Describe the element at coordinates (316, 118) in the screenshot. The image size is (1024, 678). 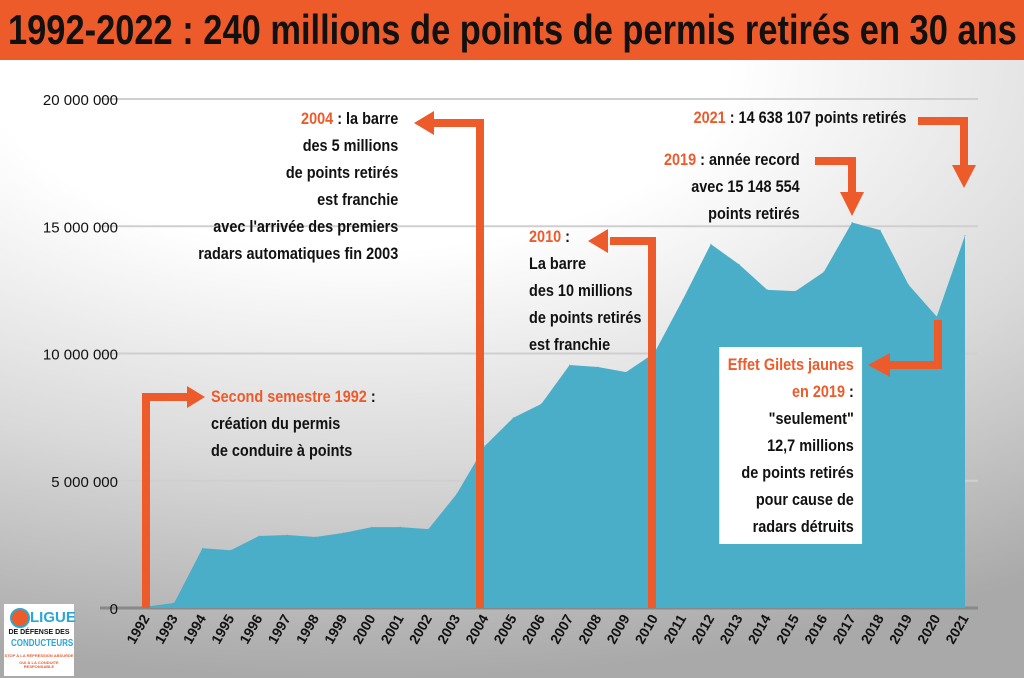
I see `annotation-head: 2004` at that location.